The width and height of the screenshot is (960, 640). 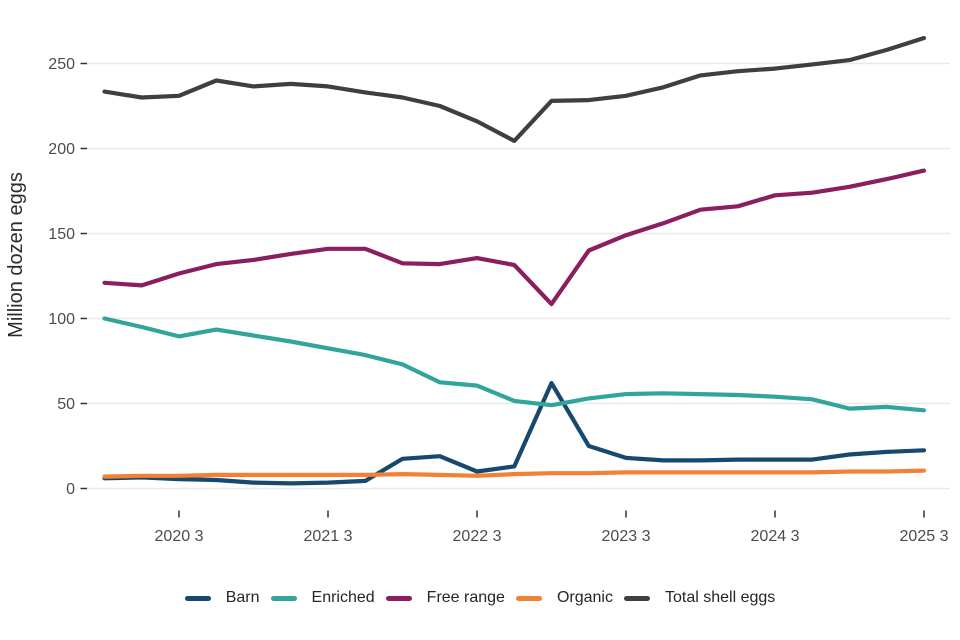 What do you see at coordinates (514, 433) in the screenshot?
I see `series-line-barn` at bounding box center [514, 433].